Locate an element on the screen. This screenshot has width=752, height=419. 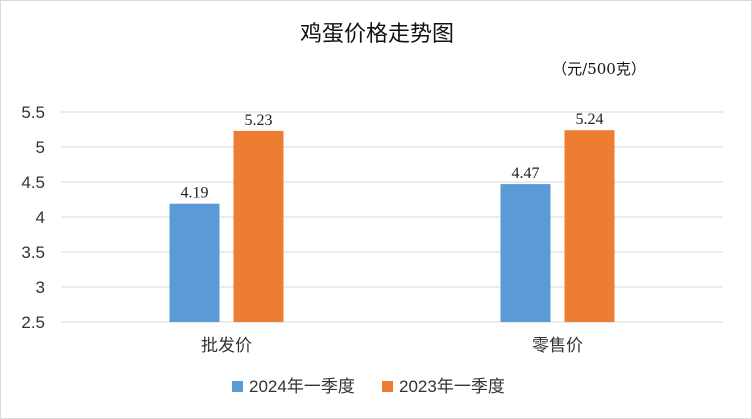
y-axis-ticks: 2.5 3 3.5 4 4.5 5 5.5 is located at coordinates (33, 217).